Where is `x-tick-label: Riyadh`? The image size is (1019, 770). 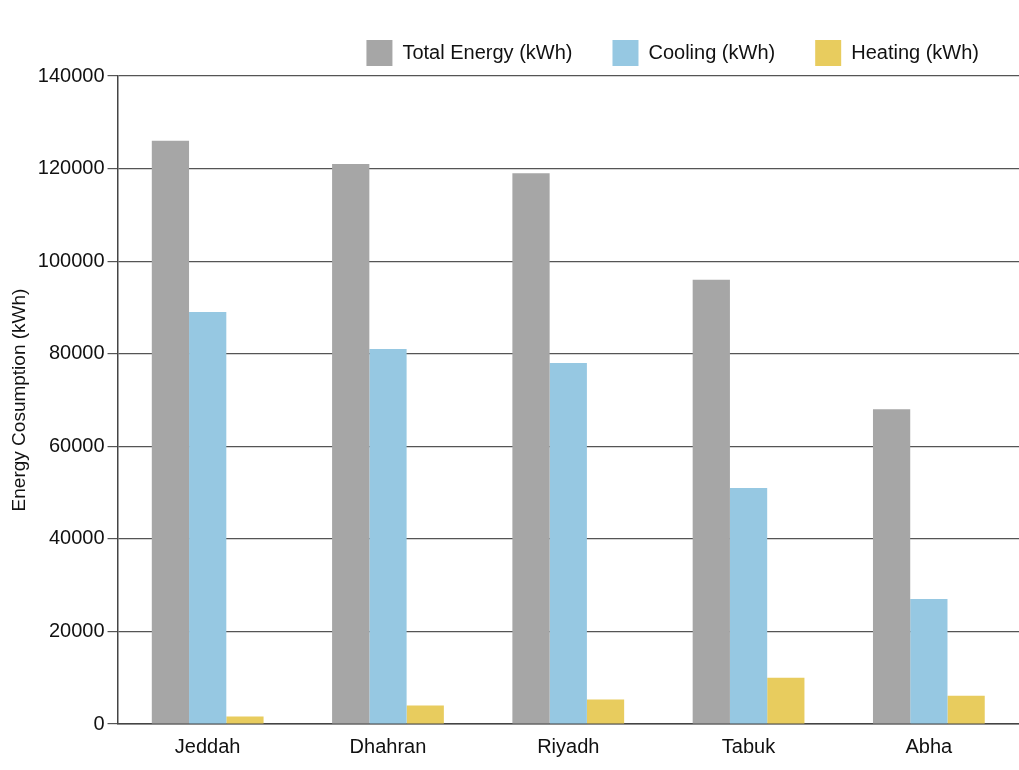 x-tick-label: Riyadh is located at coordinates (568, 745).